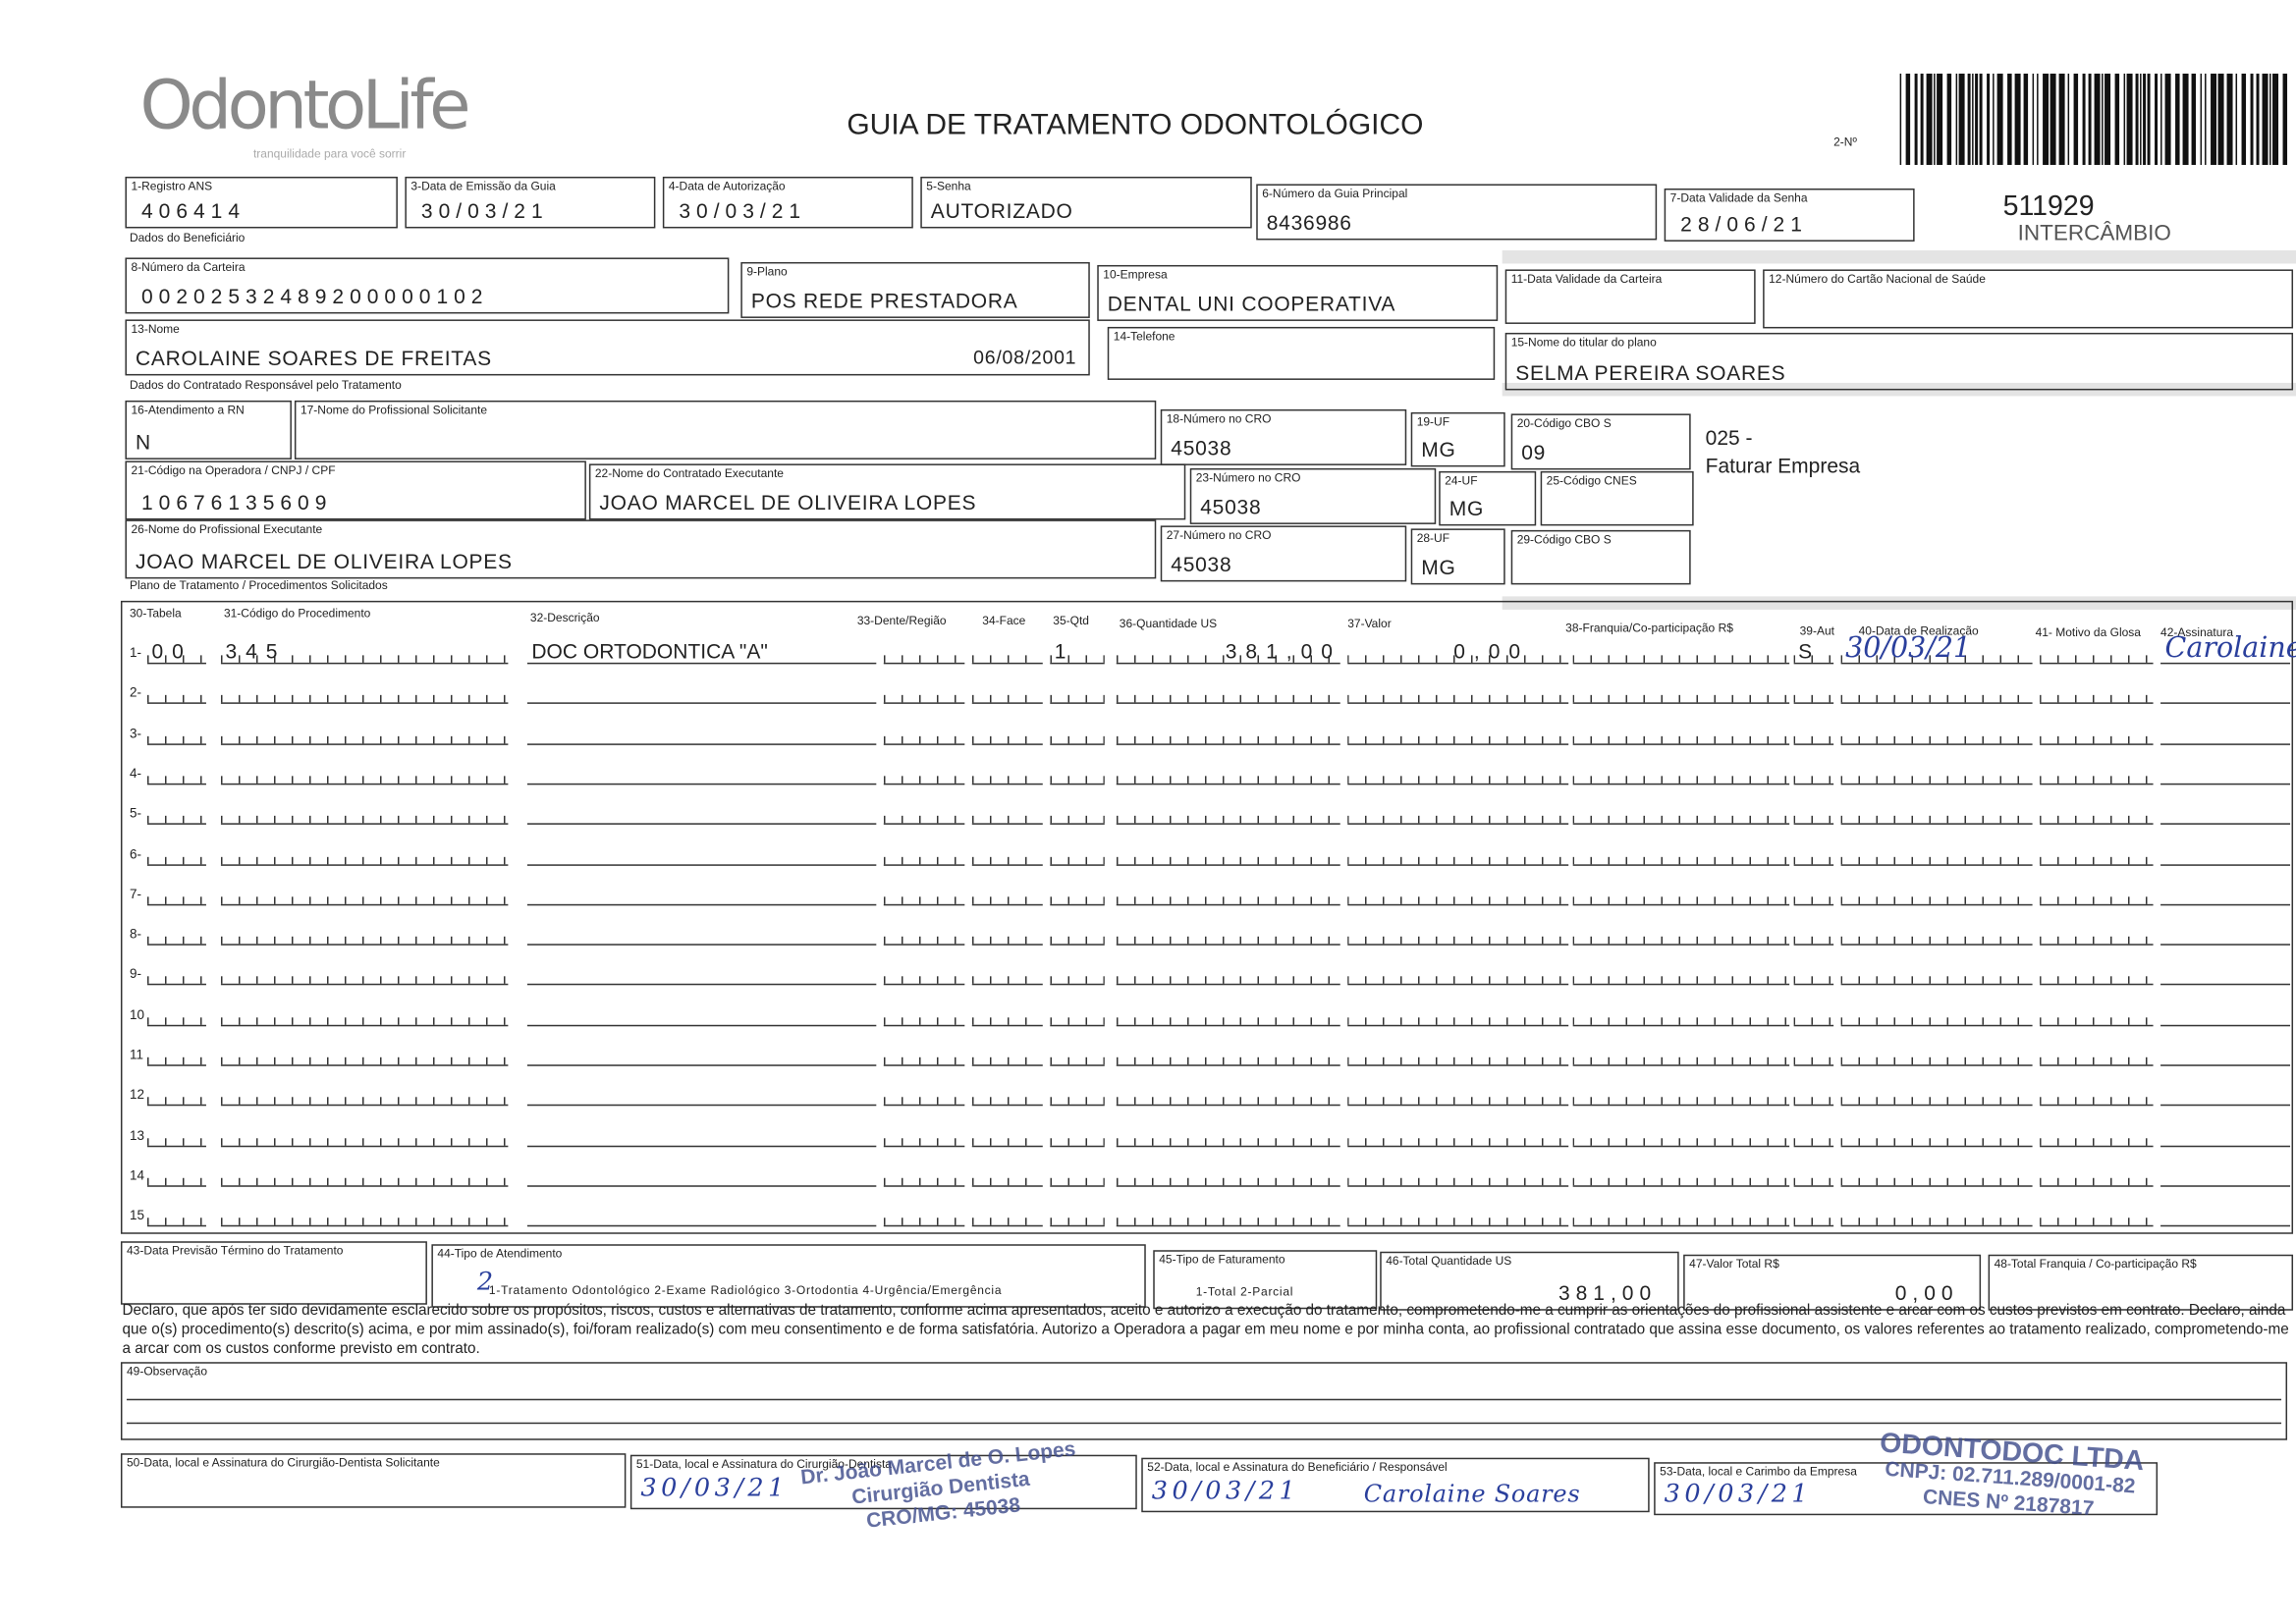  I want to click on field-box: 24-UF MG, so click(1488, 498).